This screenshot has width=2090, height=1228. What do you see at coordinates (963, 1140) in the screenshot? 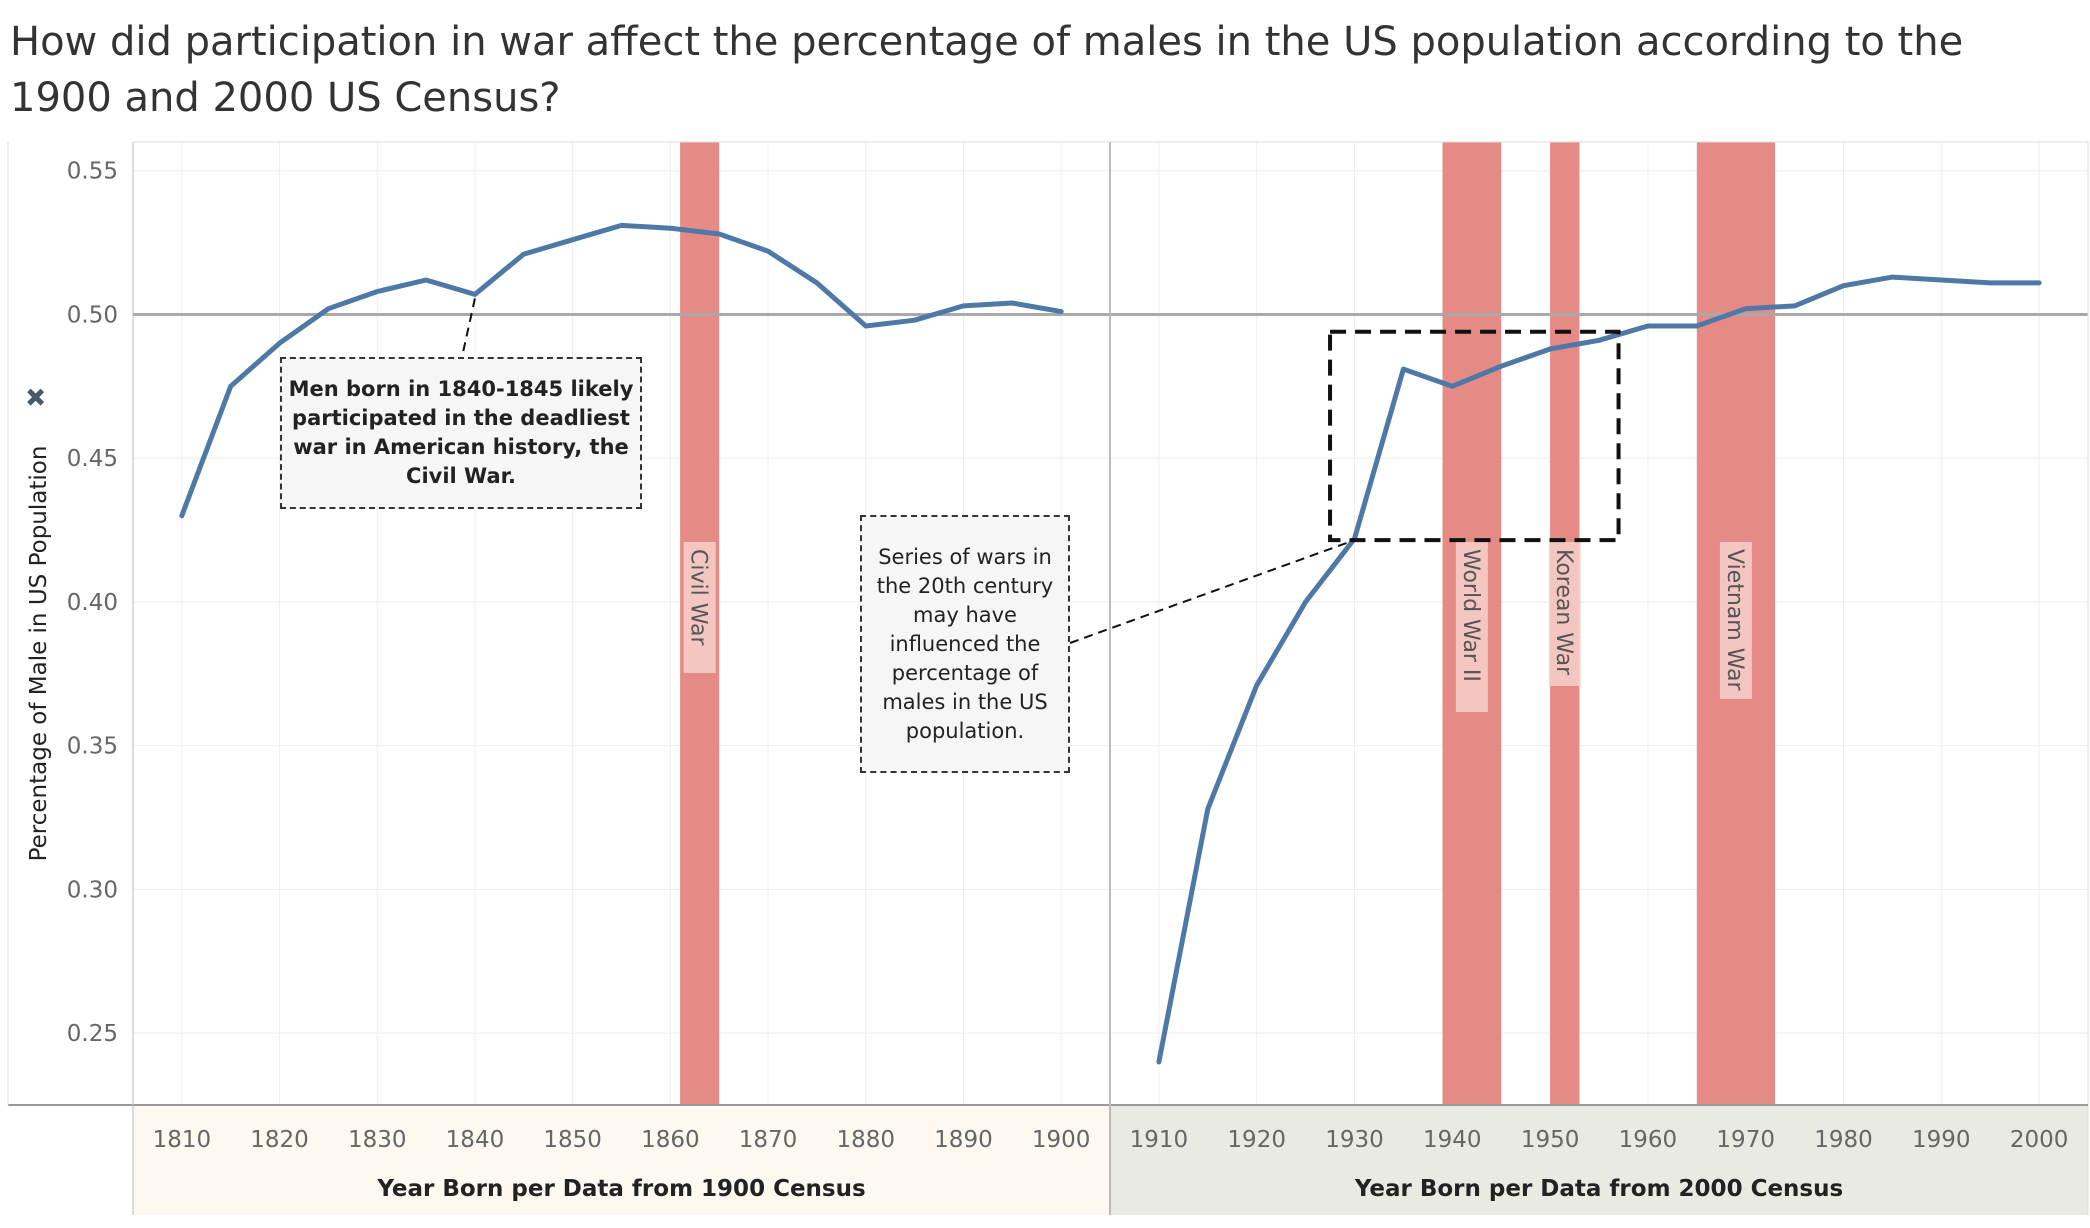
I see `x-tick-label-0-8: 1890` at bounding box center [963, 1140].